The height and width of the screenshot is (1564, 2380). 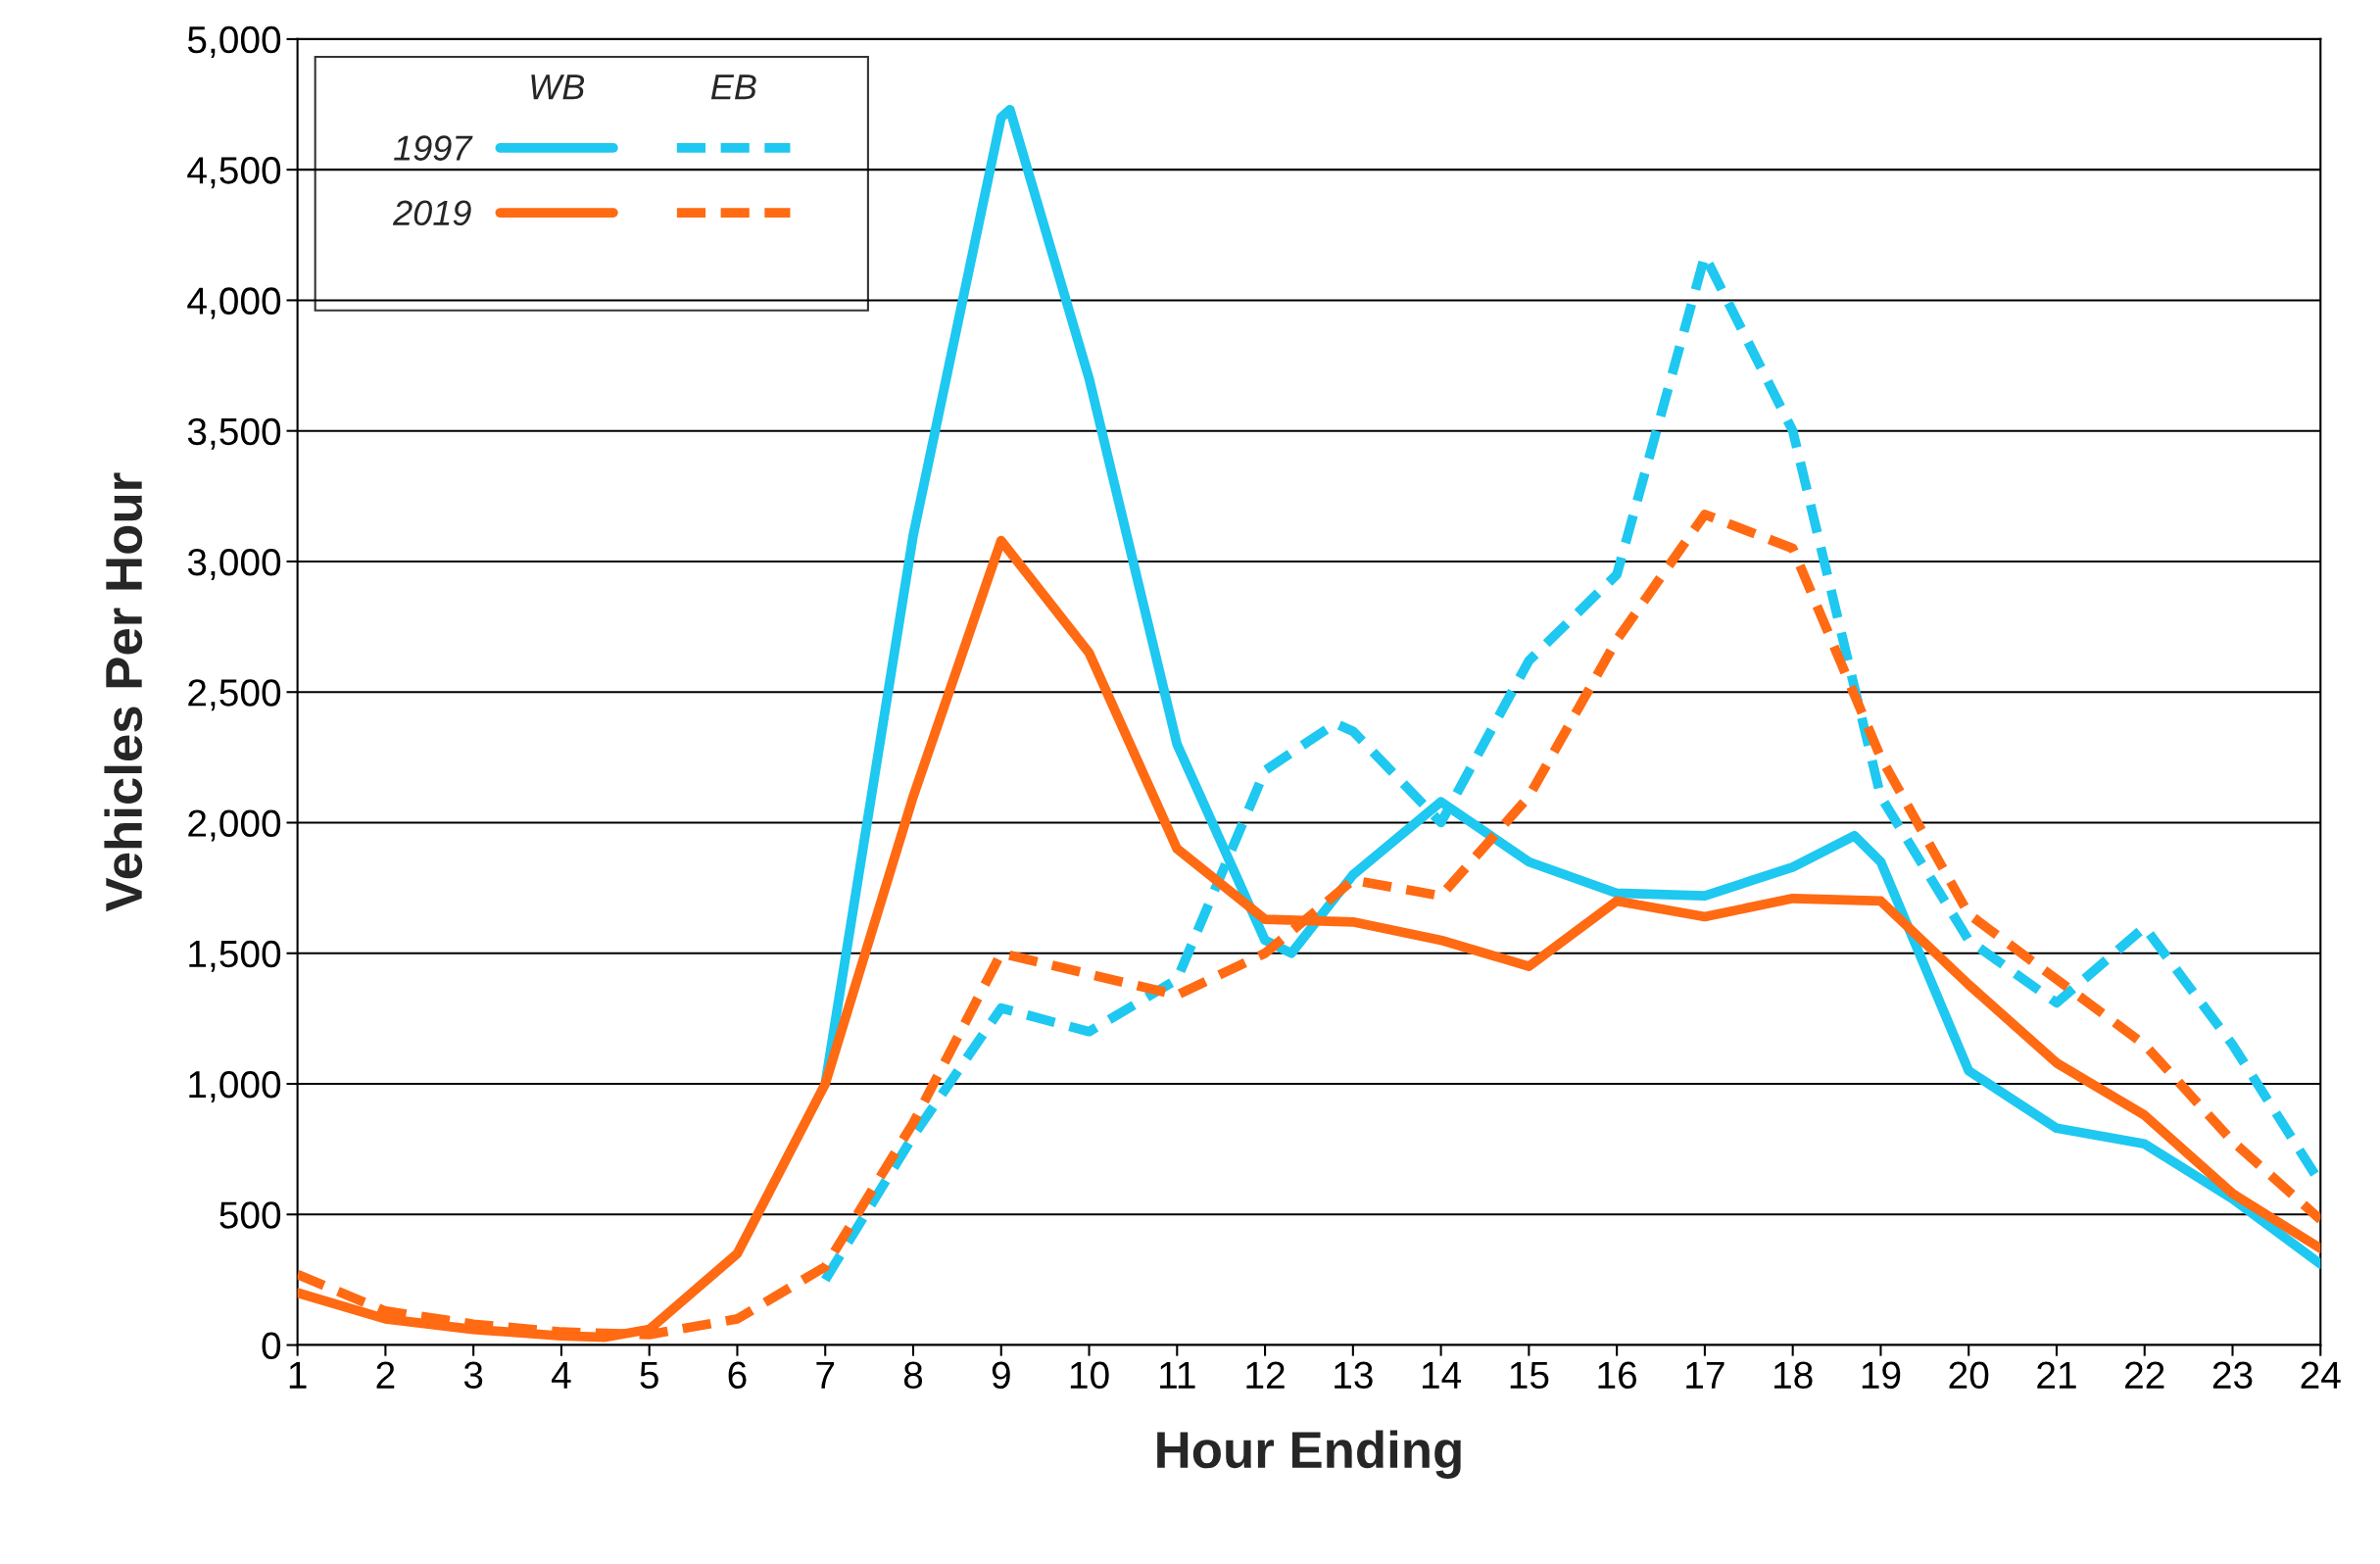 I want to click on y-tick-label: 3,000, so click(x=234, y=564).